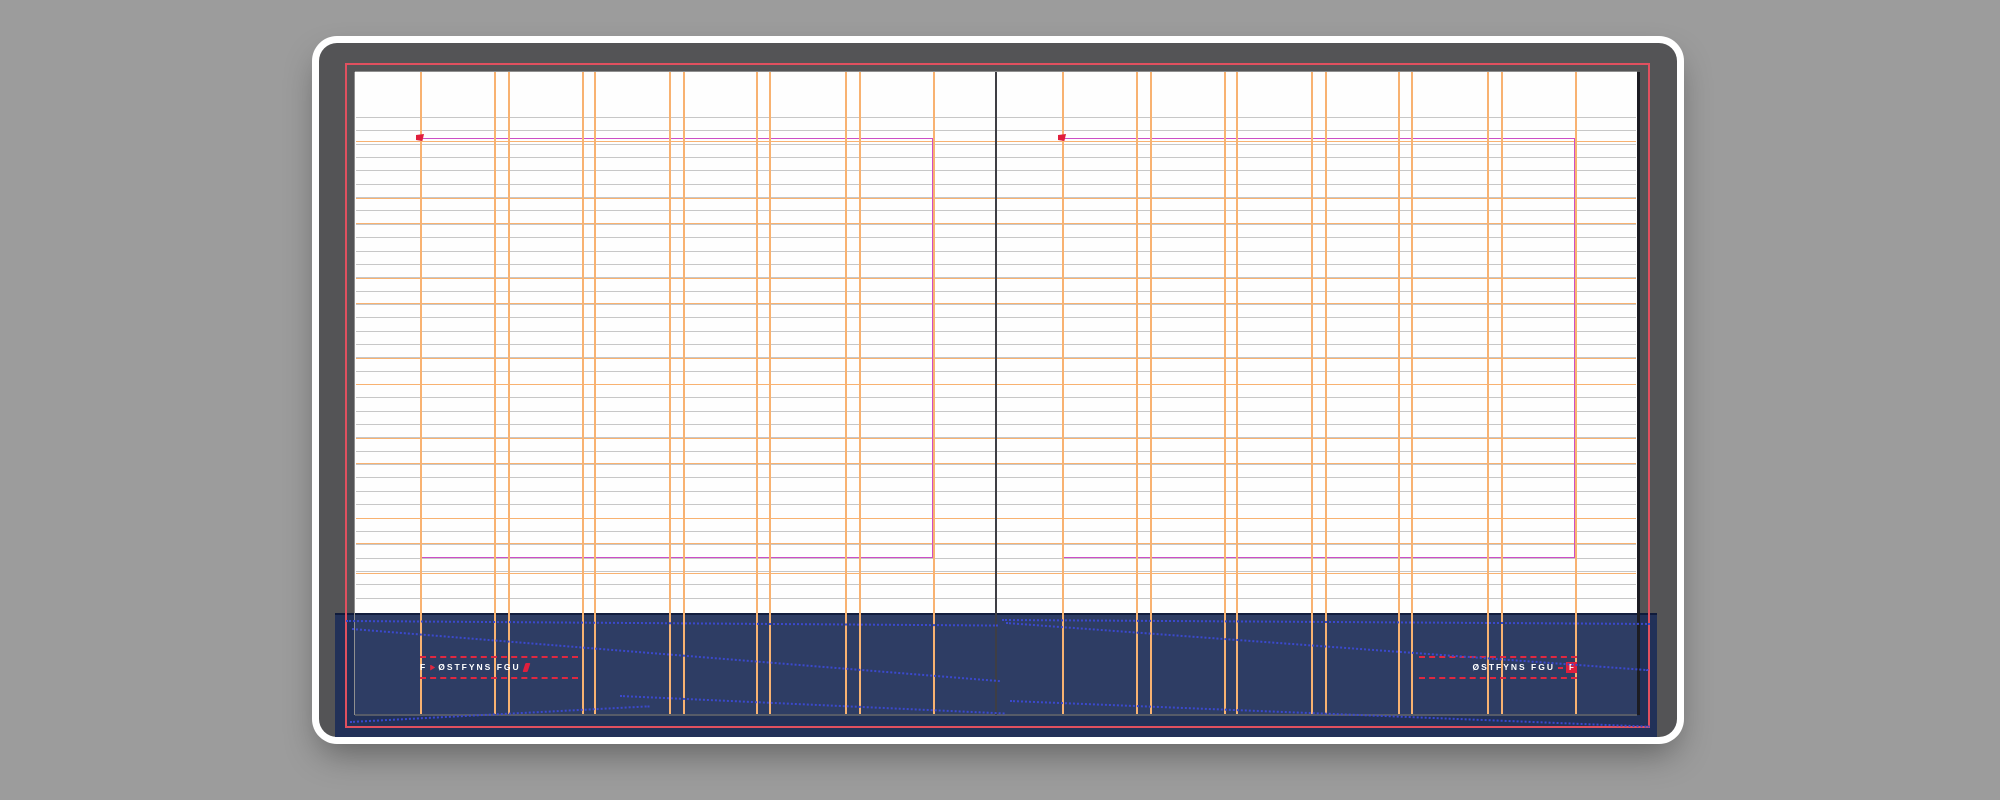 The height and width of the screenshot is (800, 2000). What do you see at coordinates (1638, 393) in the screenshot?
I see `page-right-edge-shadow` at bounding box center [1638, 393].